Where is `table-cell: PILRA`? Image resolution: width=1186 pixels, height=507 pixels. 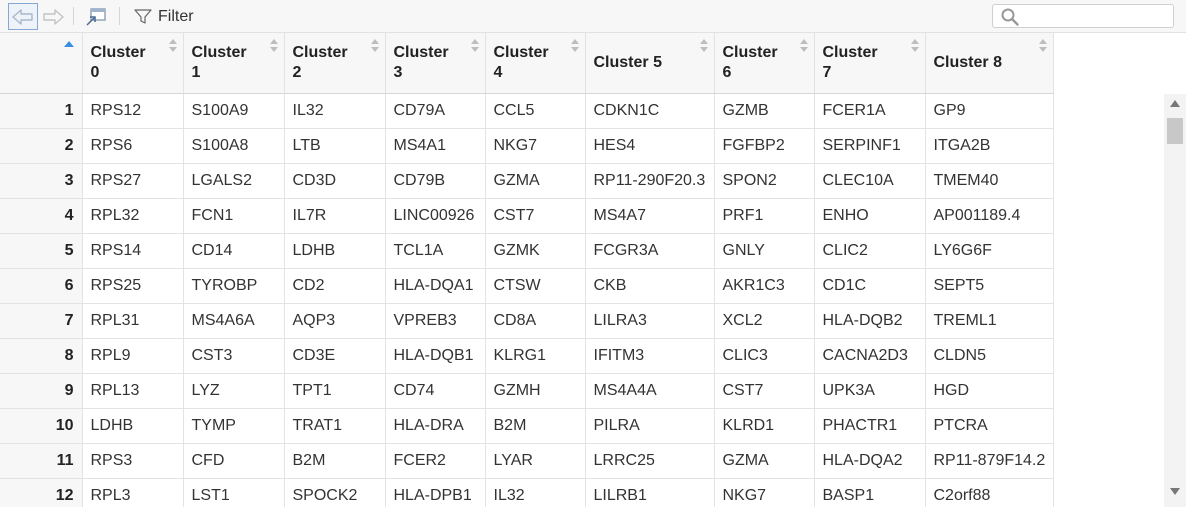
table-cell: PILRA is located at coordinates (650, 426).